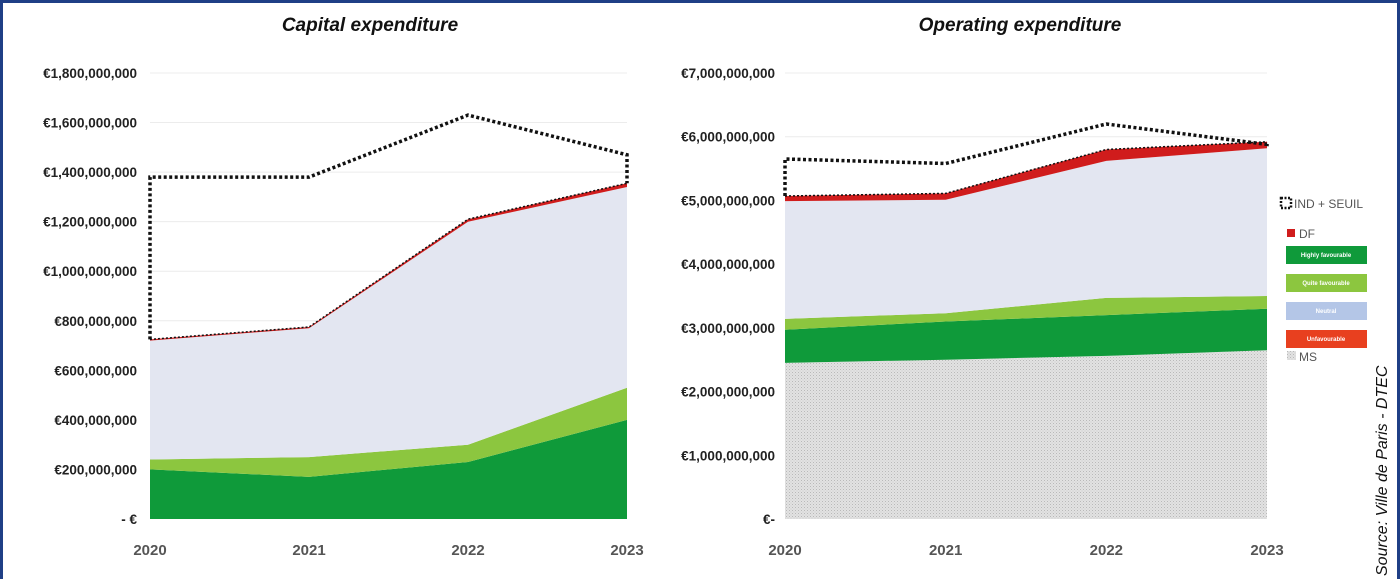 The width and height of the screenshot is (1400, 579). Describe the element at coordinates (129, 519) in the screenshot. I see `y-tick-label: - €` at that location.